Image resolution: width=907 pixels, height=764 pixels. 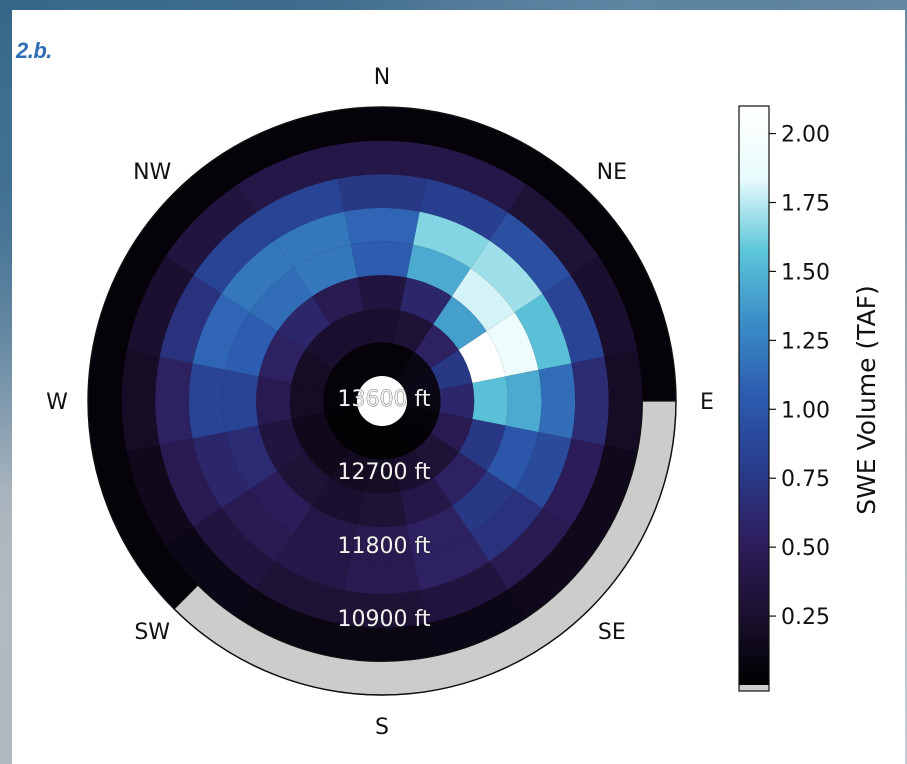 What do you see at coordinates (384, 546) in the screenshot?
I see `ring-label: 11800 ft` at bounding box center [384, 546].